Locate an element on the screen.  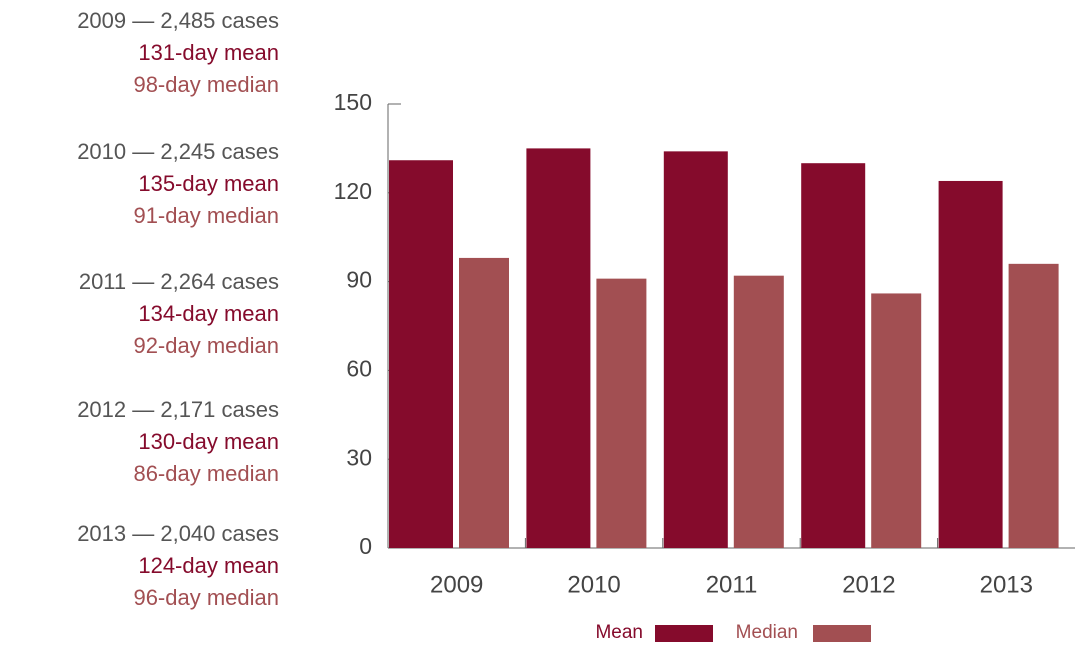
y-tick-label: 150 is located at coordinates (353, 102).